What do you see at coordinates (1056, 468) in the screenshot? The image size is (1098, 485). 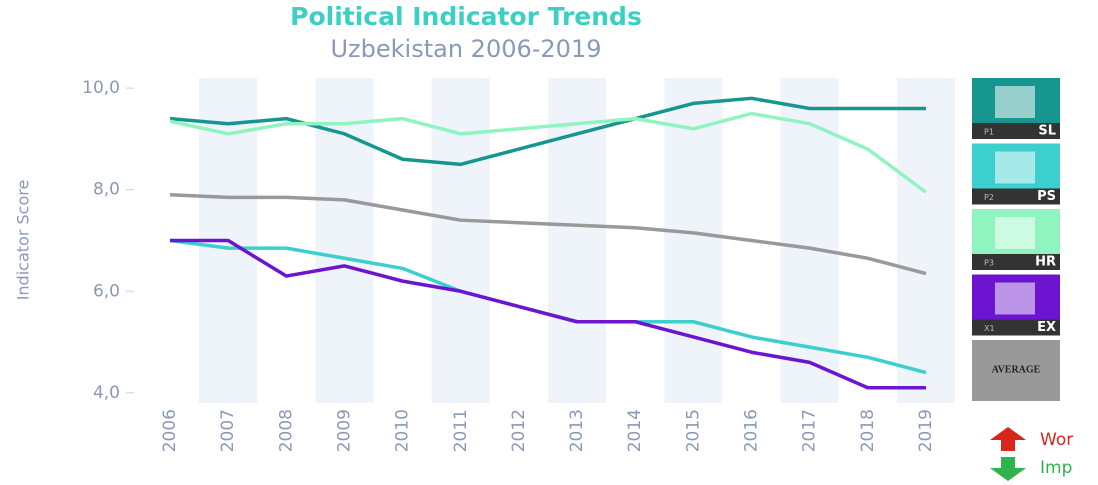 I see `annotation-text: Imp` at bounding box center [1056, 468].